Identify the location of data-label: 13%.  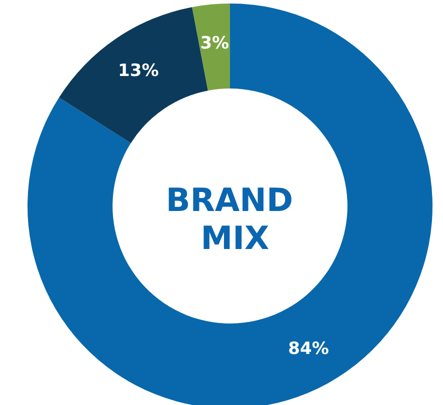
(138, 71).